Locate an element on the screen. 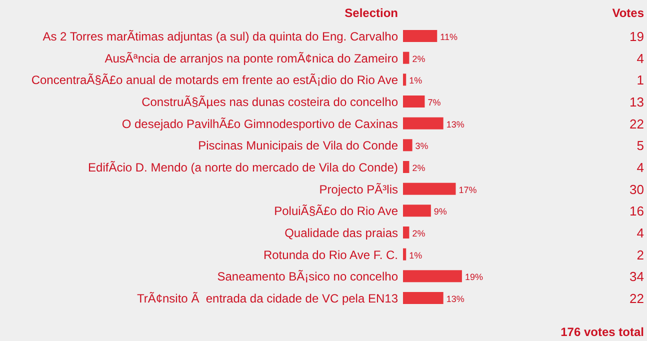 This screenshot has width=647, height=341. y-tick-label: AusÃªncia de arranjos na ponte romÃ¢nica do Zameiro is located at coordinates (251, 58).